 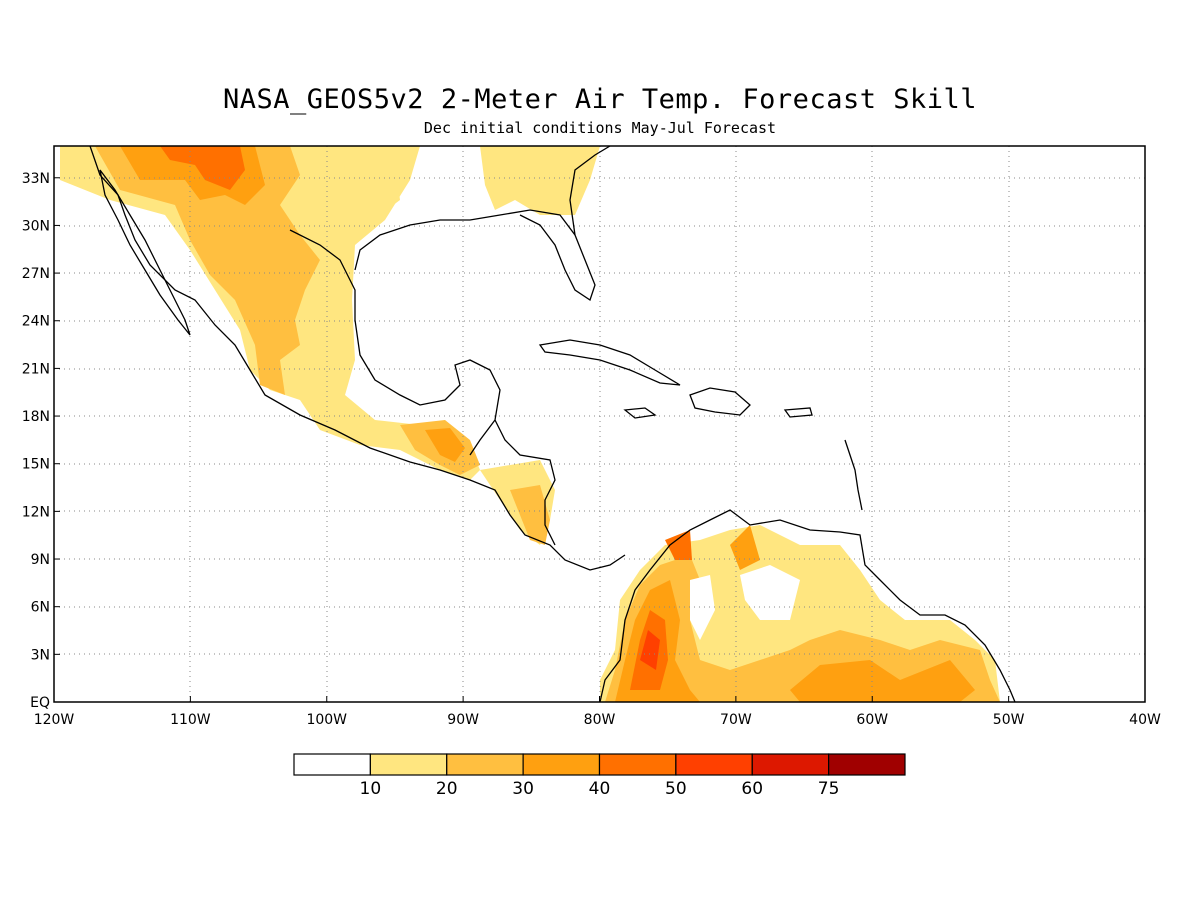 What do you see at coordinates (40, 703) in the screenshot?
I see `lat-tick-label: EQ` at bounding box center [40, 703].